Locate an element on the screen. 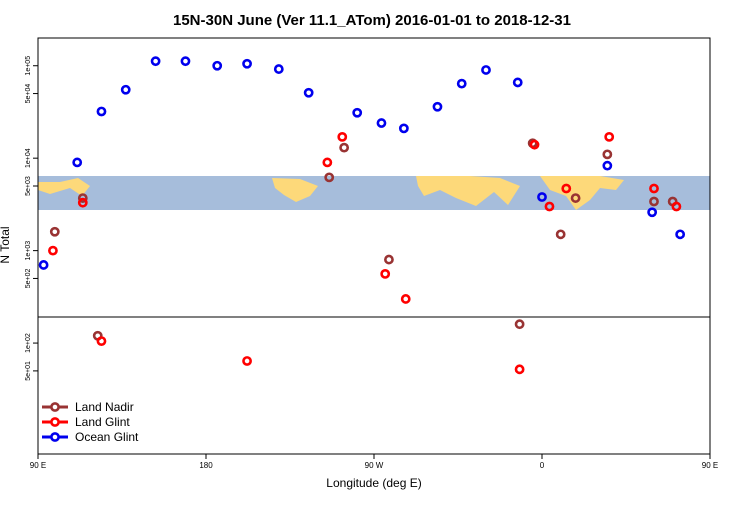  x-ticks: 90 E 180 90 W 0 90 E is located at coordinates (374, 462).